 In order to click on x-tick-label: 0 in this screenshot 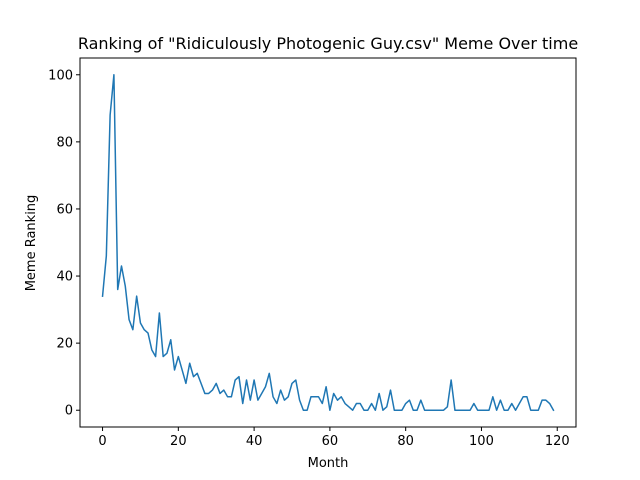, I will do `click(102, 441)`.